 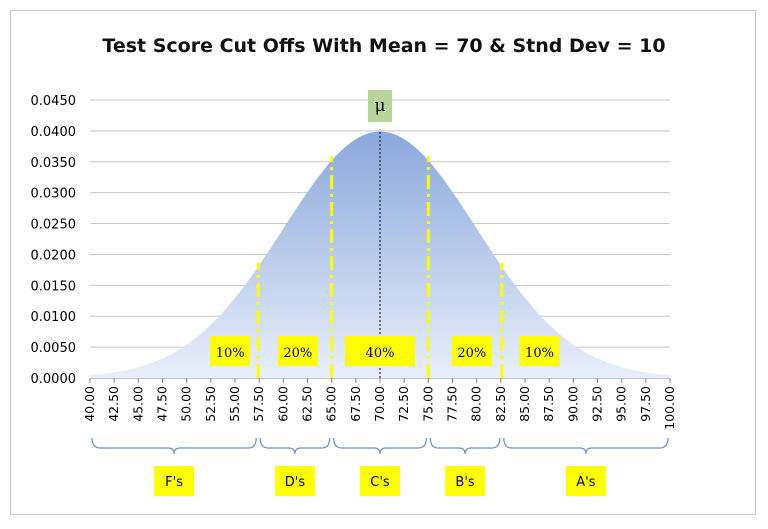 What do you see at coordinates (645, 404) in the screenshot?
I see `x-tick-label: 97.50` at bounding box center [645, 404].